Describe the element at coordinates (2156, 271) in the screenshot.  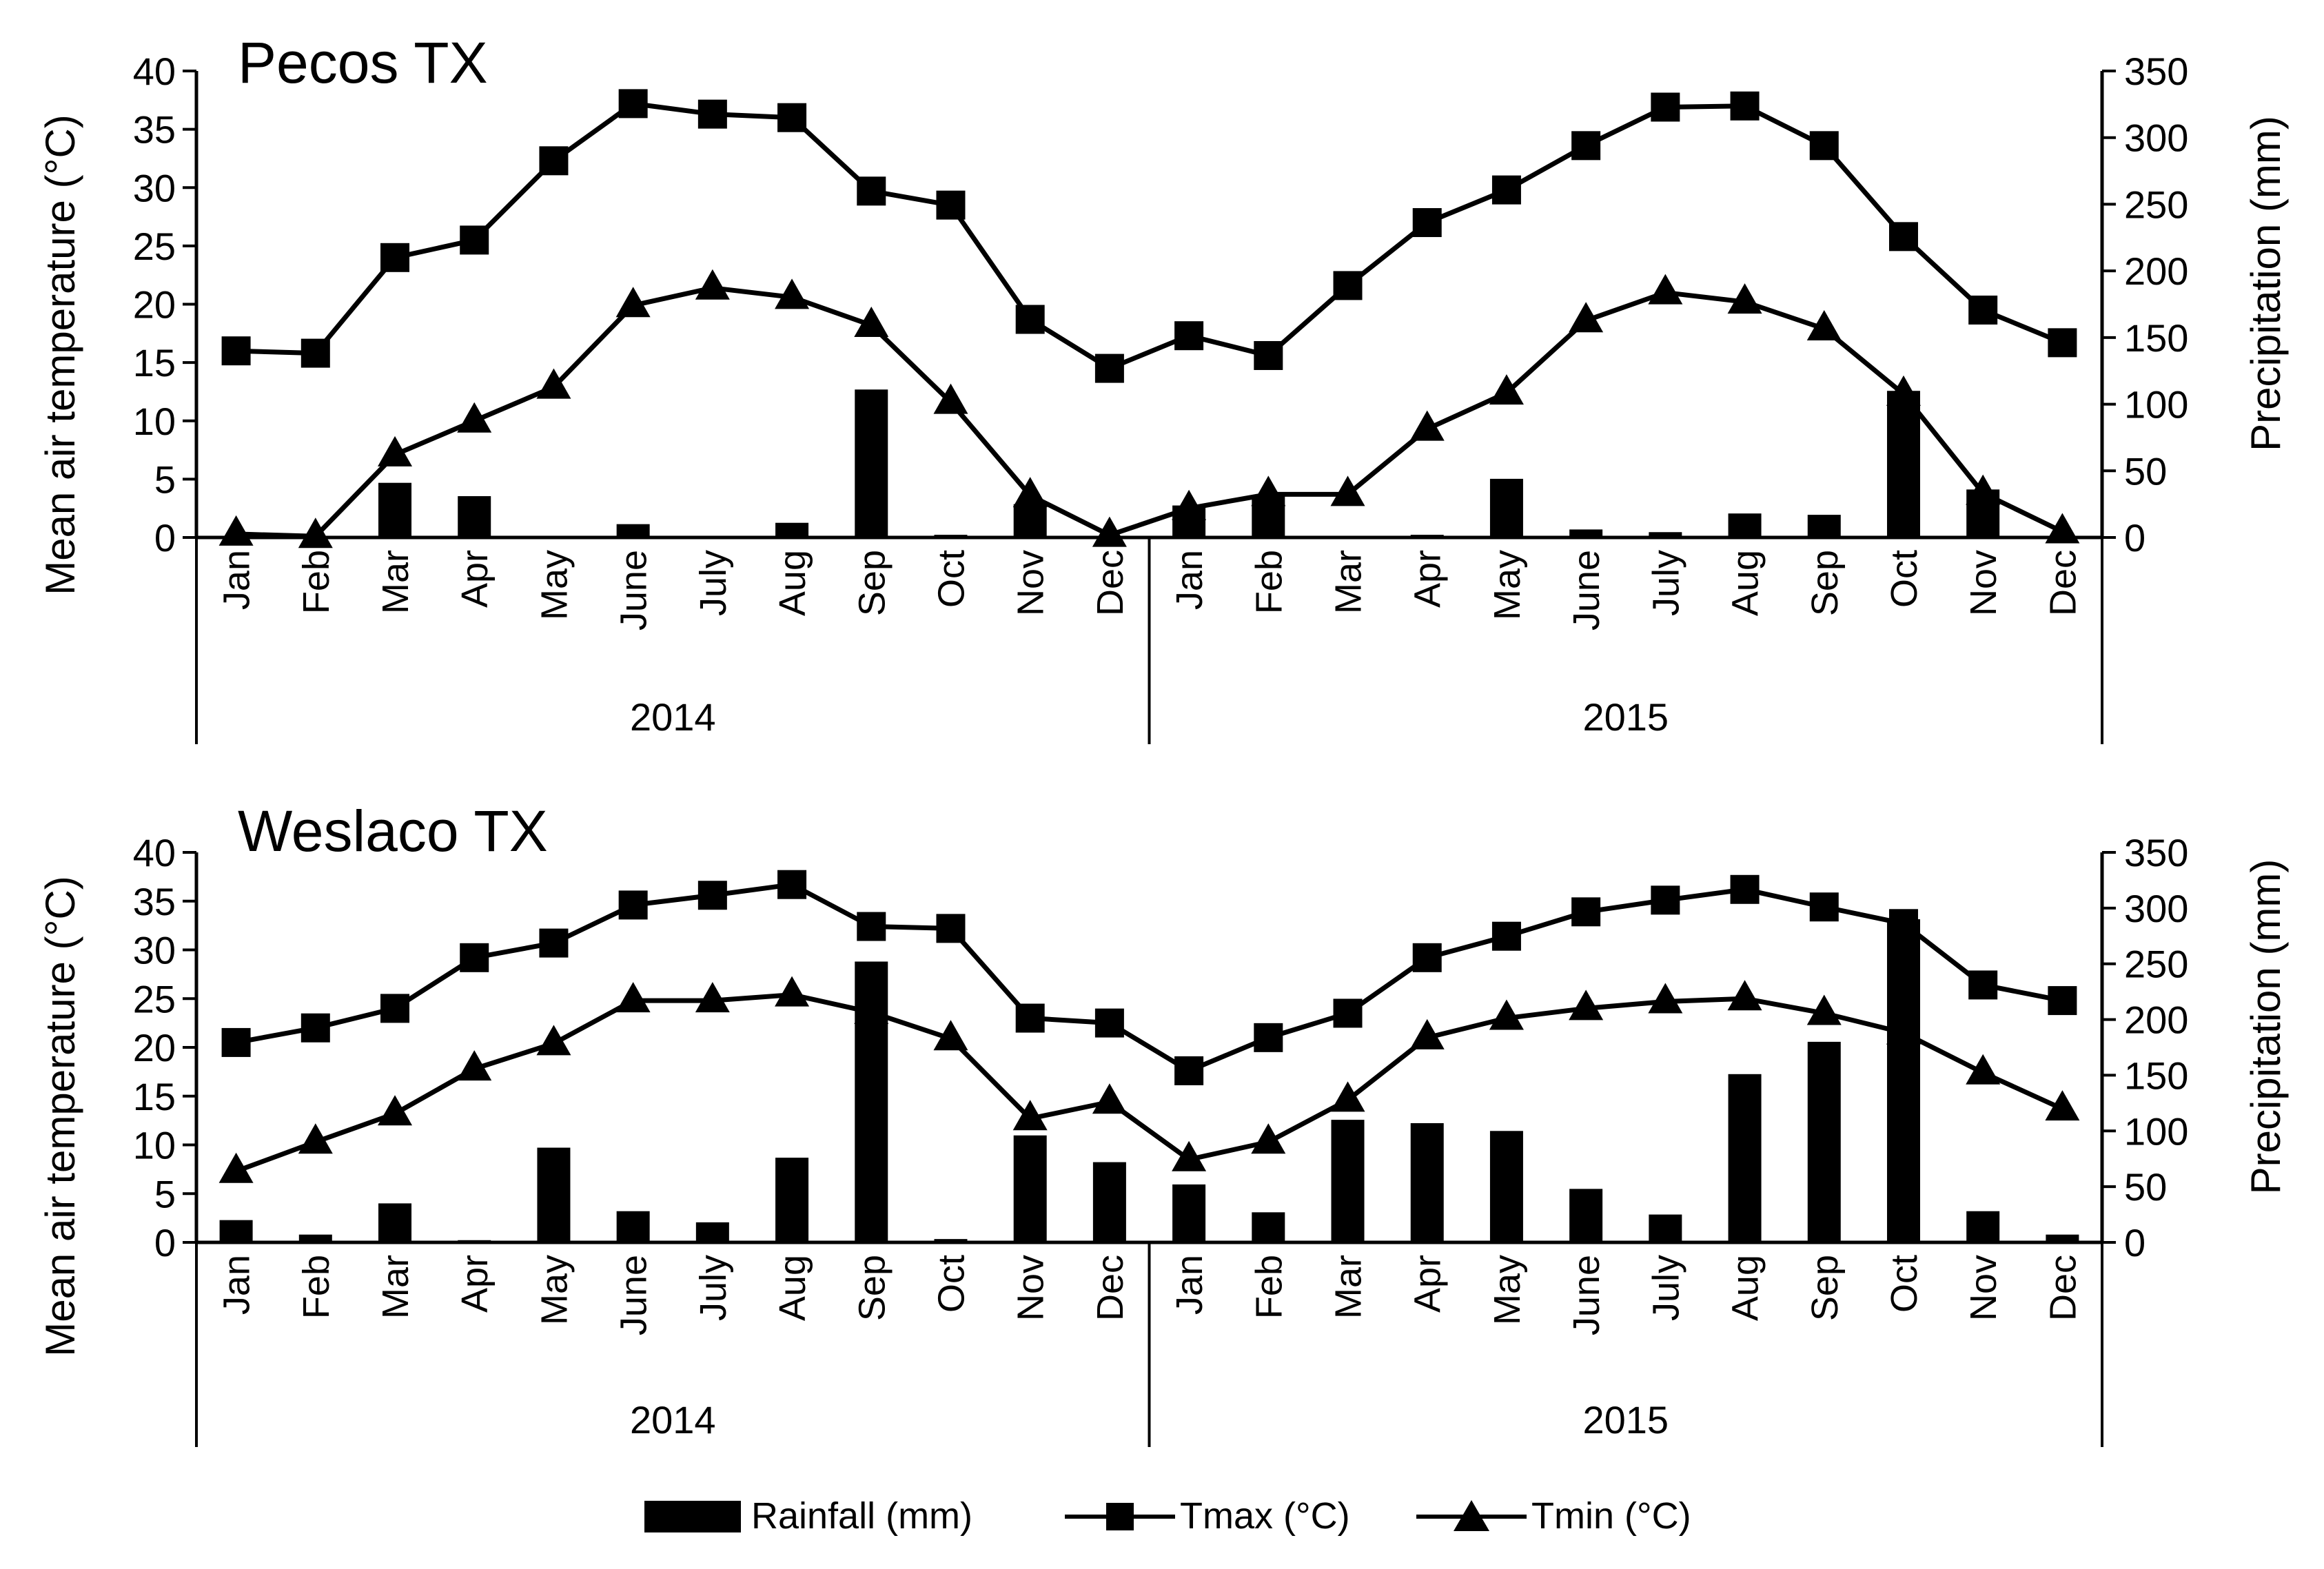
I see `right-tick-label: 200` at that location.